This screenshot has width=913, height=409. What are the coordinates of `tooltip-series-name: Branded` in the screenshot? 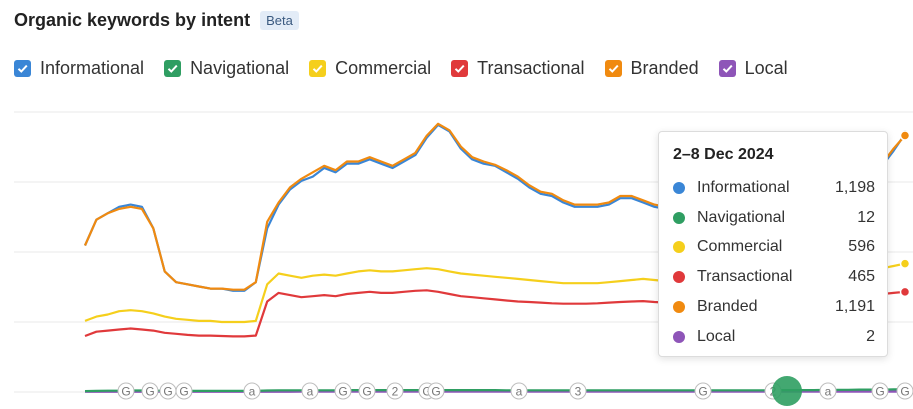 It's located at (727, 307).